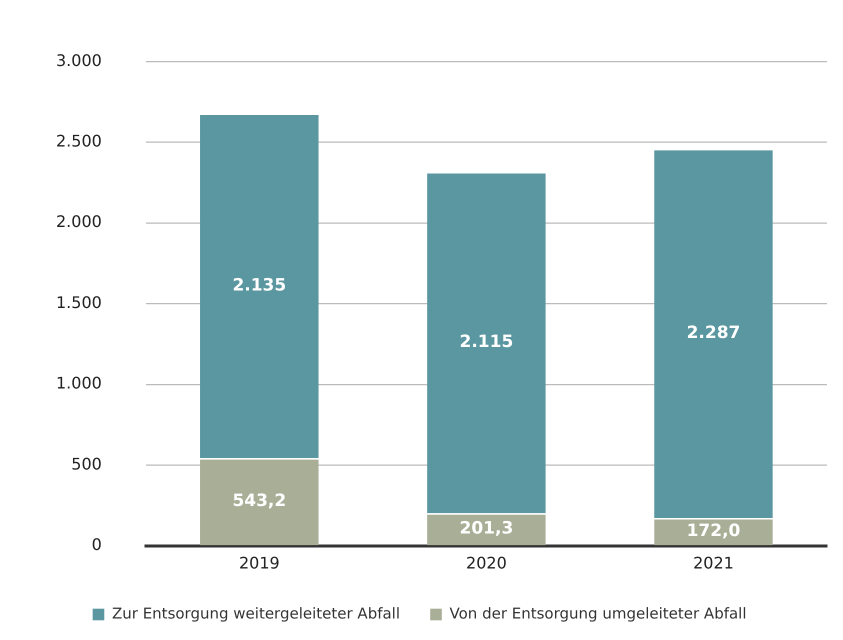 The width and height of the screenshot is (843, 640). I want to click on data-label: 2.287, so click(713, 332).